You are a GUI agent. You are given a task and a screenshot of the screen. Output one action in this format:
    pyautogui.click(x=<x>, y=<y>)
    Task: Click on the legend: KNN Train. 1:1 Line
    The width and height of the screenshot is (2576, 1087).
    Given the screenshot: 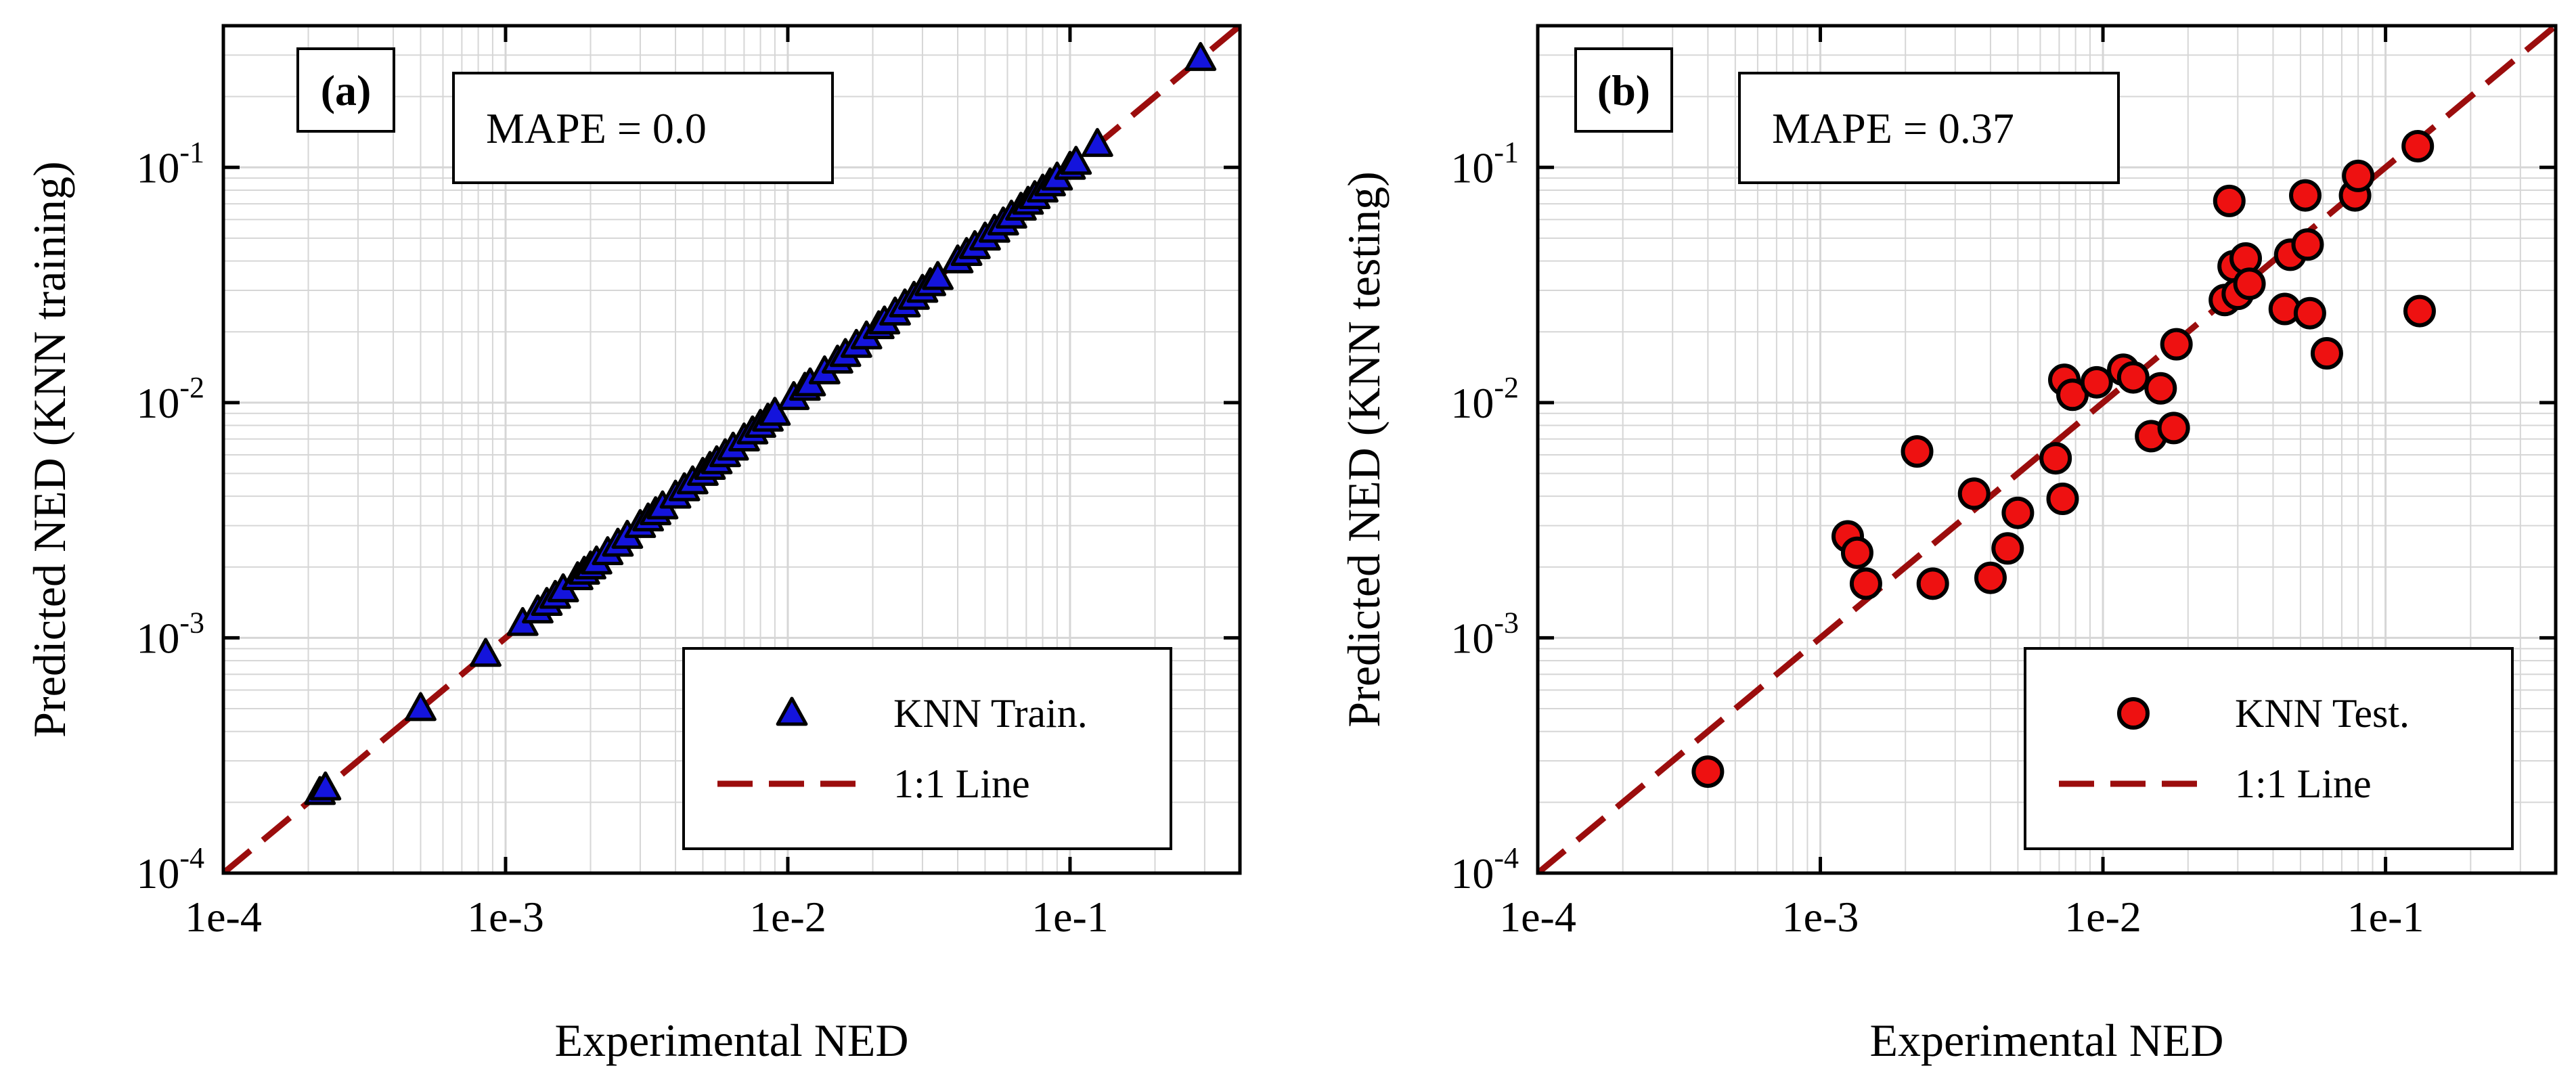 What is the action you would take?
    pyautogui.click(x=927, y=749)
    